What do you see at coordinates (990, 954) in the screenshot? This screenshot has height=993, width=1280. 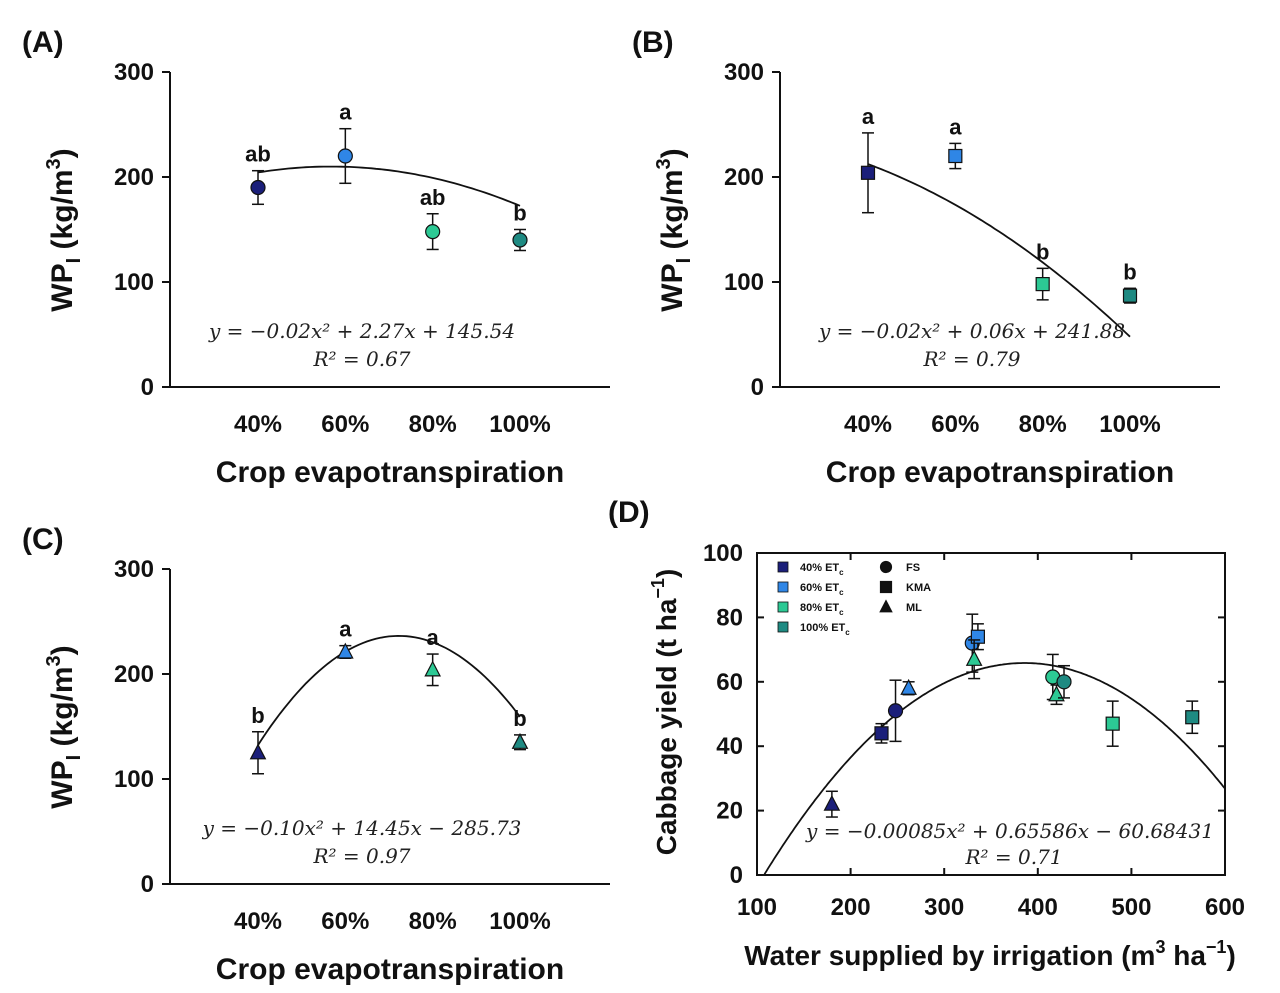 I see `x-axis-title: Water supplied by irrigation (m3 ha−1)` at bounding box center [990, 954].